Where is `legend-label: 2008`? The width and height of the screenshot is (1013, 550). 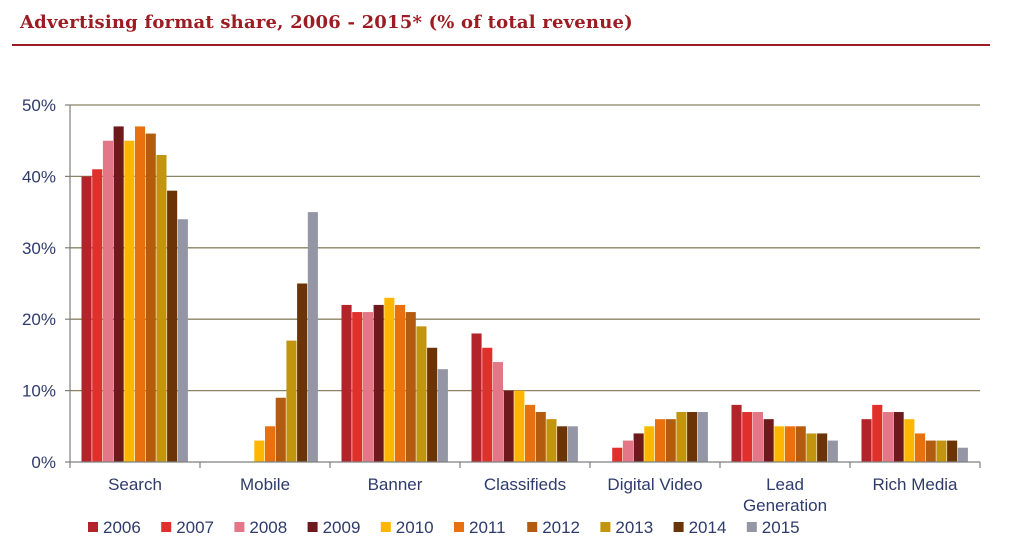 legend-label: 2008 is located at coordinates (268, 527).